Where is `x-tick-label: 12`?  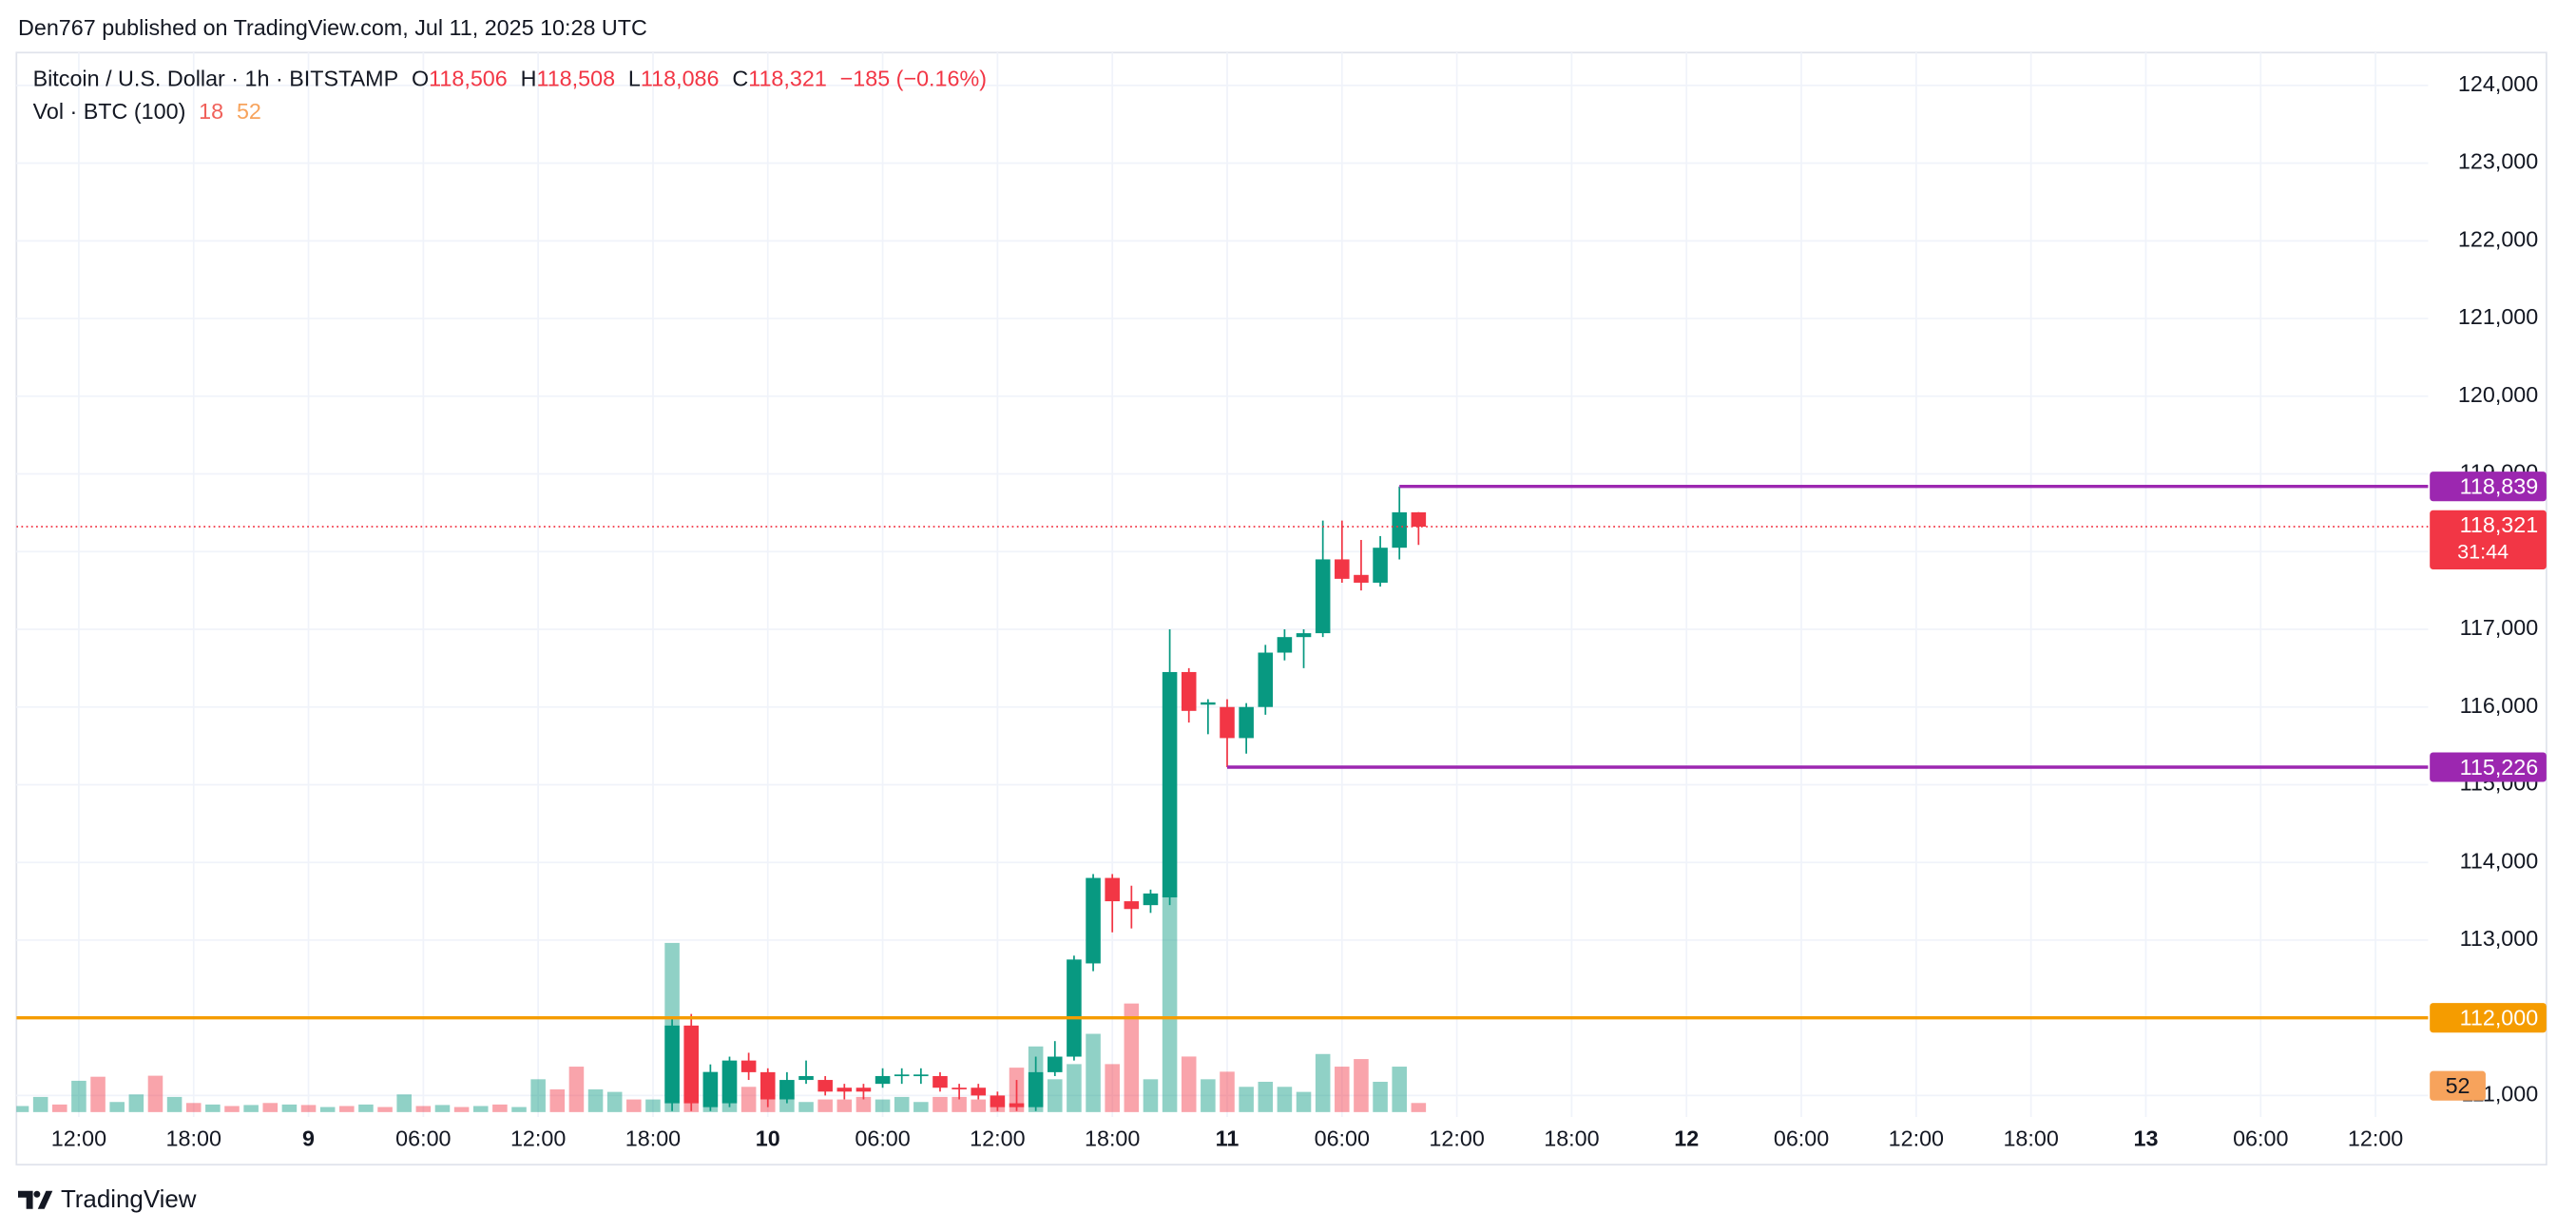
x-tick-label: 12 is located at coordinates (1687, 1138).